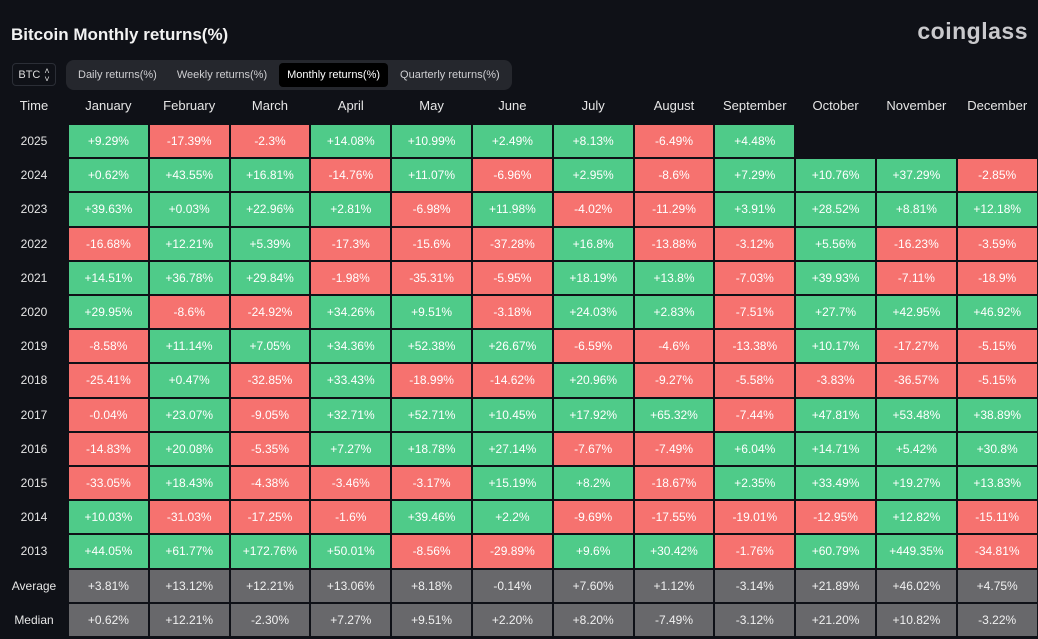 Image resolution: width=1038 pixels, height=639 pixels. What do you see at coordinates (593, 483) in the screenshot?
I see `return-cell: +8.2%` at bounding box center [593, 483].